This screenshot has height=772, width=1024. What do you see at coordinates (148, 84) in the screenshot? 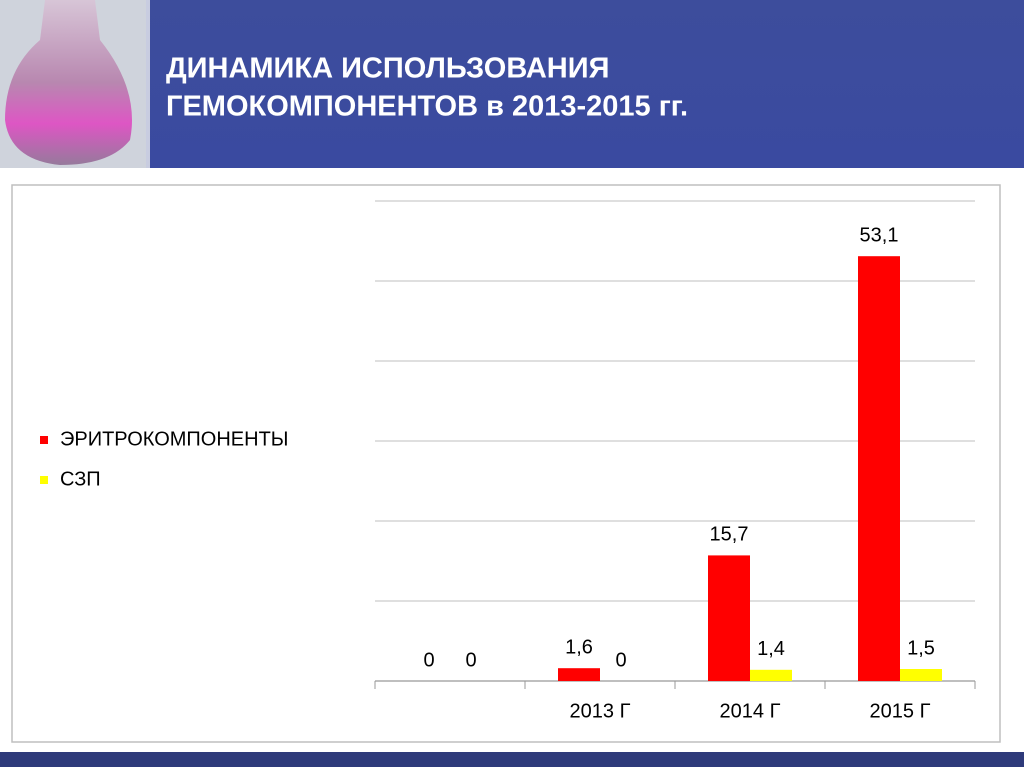
I see `header-divider` at bounding box center [148, 84].